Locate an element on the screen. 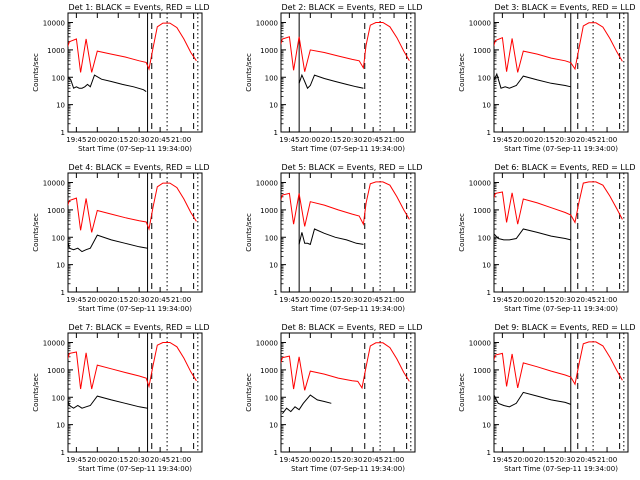 This screenshot has height=480, width=640. panel-title: Det 2: BLACK = Events, RED = LLD is located at coordinates (352, 7).